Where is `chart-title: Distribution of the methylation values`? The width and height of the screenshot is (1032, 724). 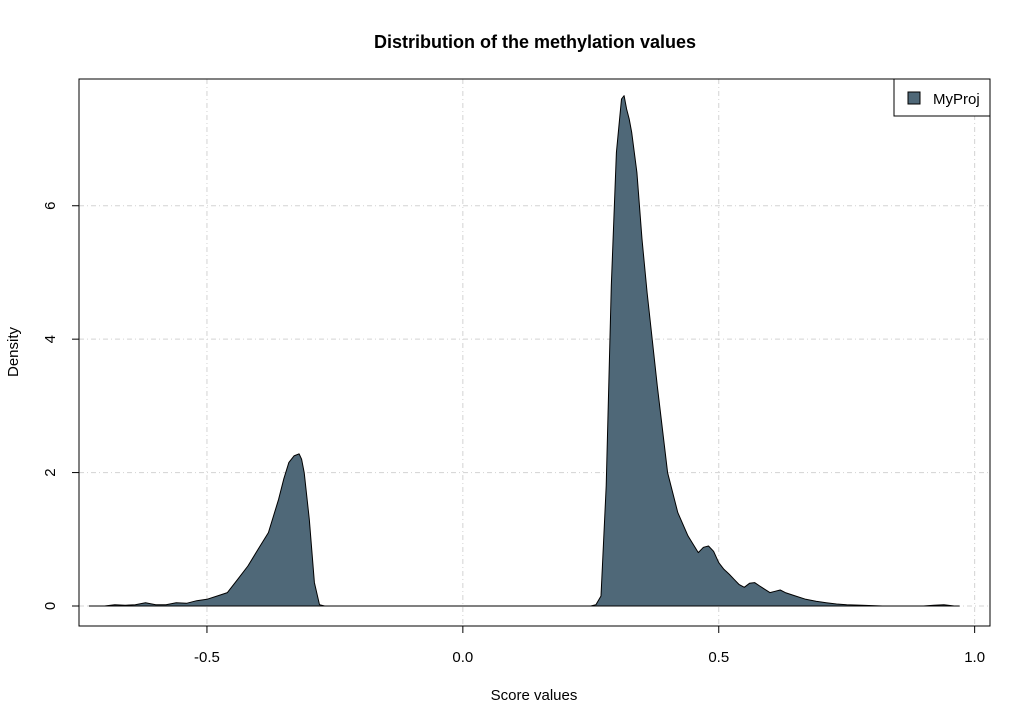
chart-title: Distribution of the methylation values is located at coordinates (535, 42).